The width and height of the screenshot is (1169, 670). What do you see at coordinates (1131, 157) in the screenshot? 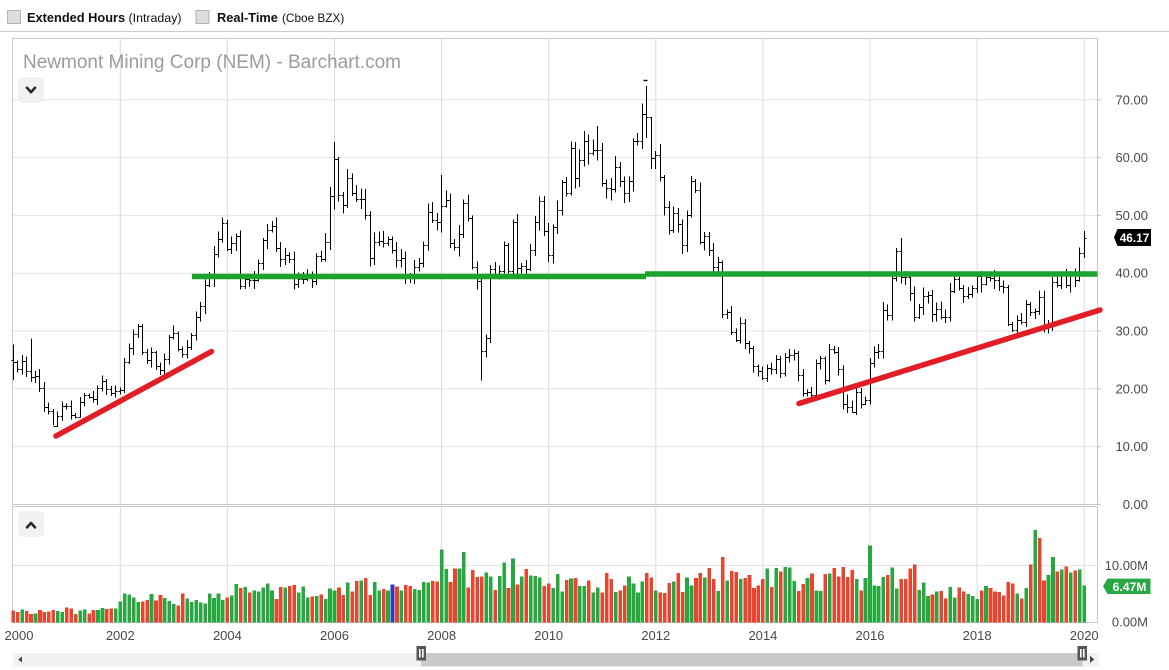
I see `svg-text: 60.00` at bounding box center [1131, 157].